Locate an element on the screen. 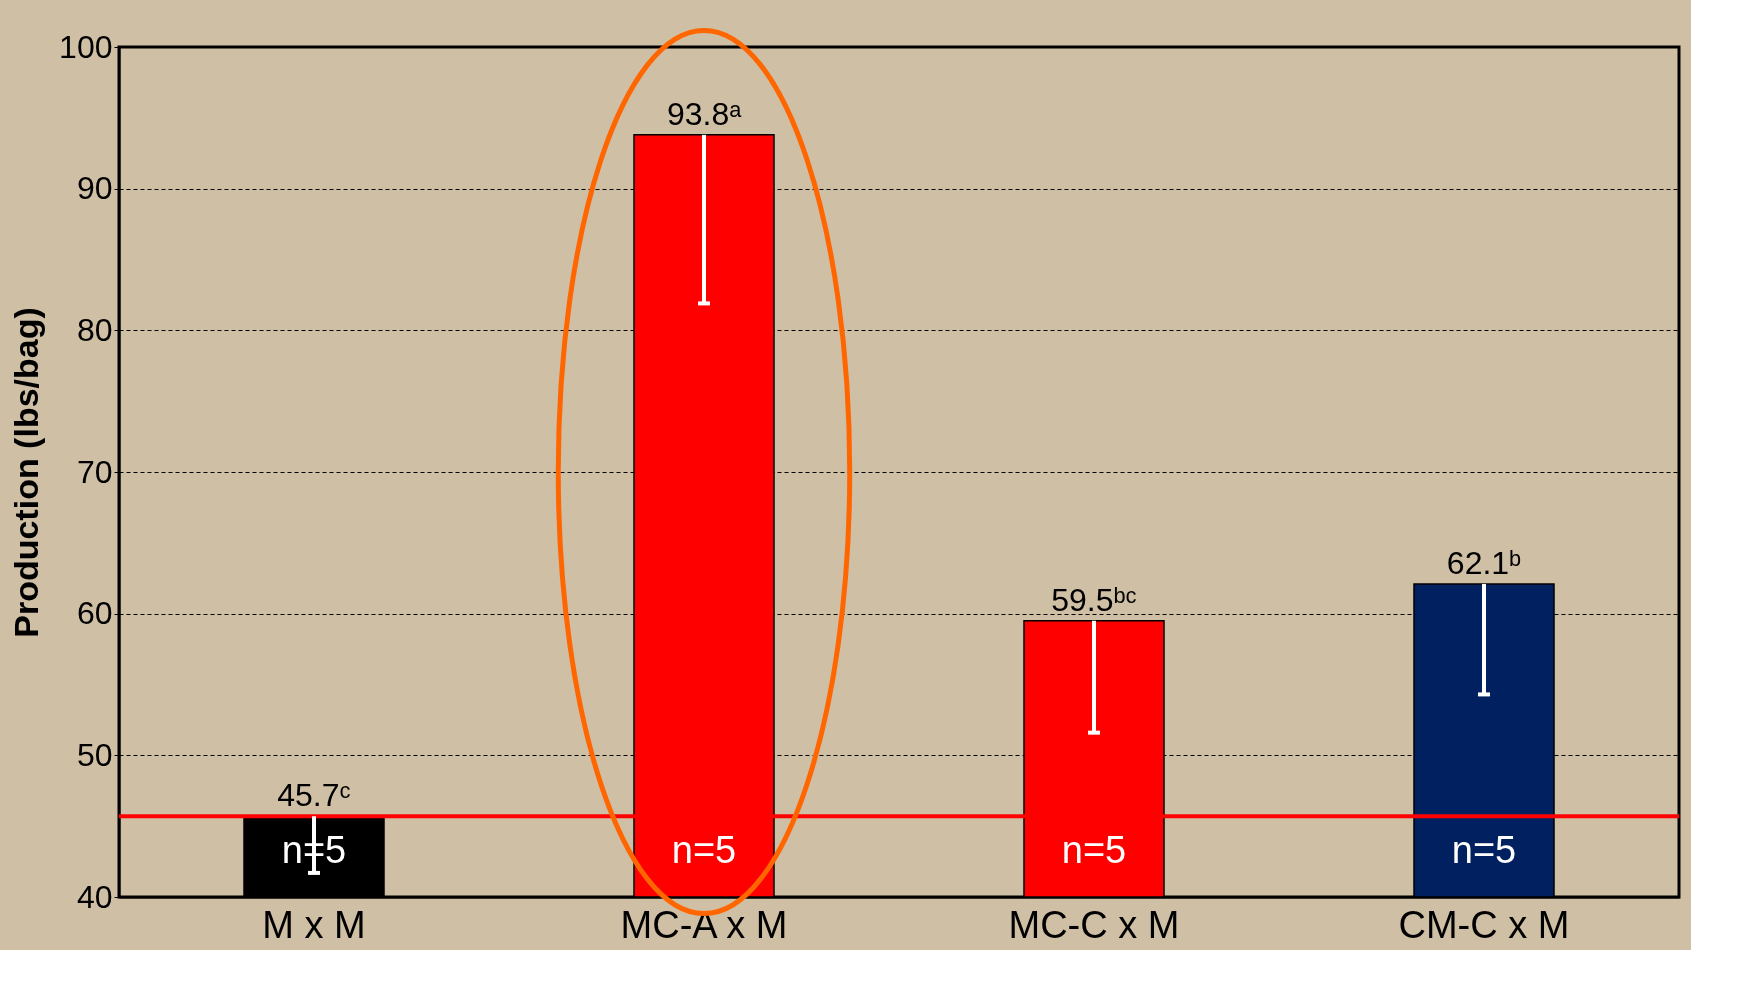 This screenshot has width=1757, height=998. y-tick-label: 50 is located at coordinates (94, 754).